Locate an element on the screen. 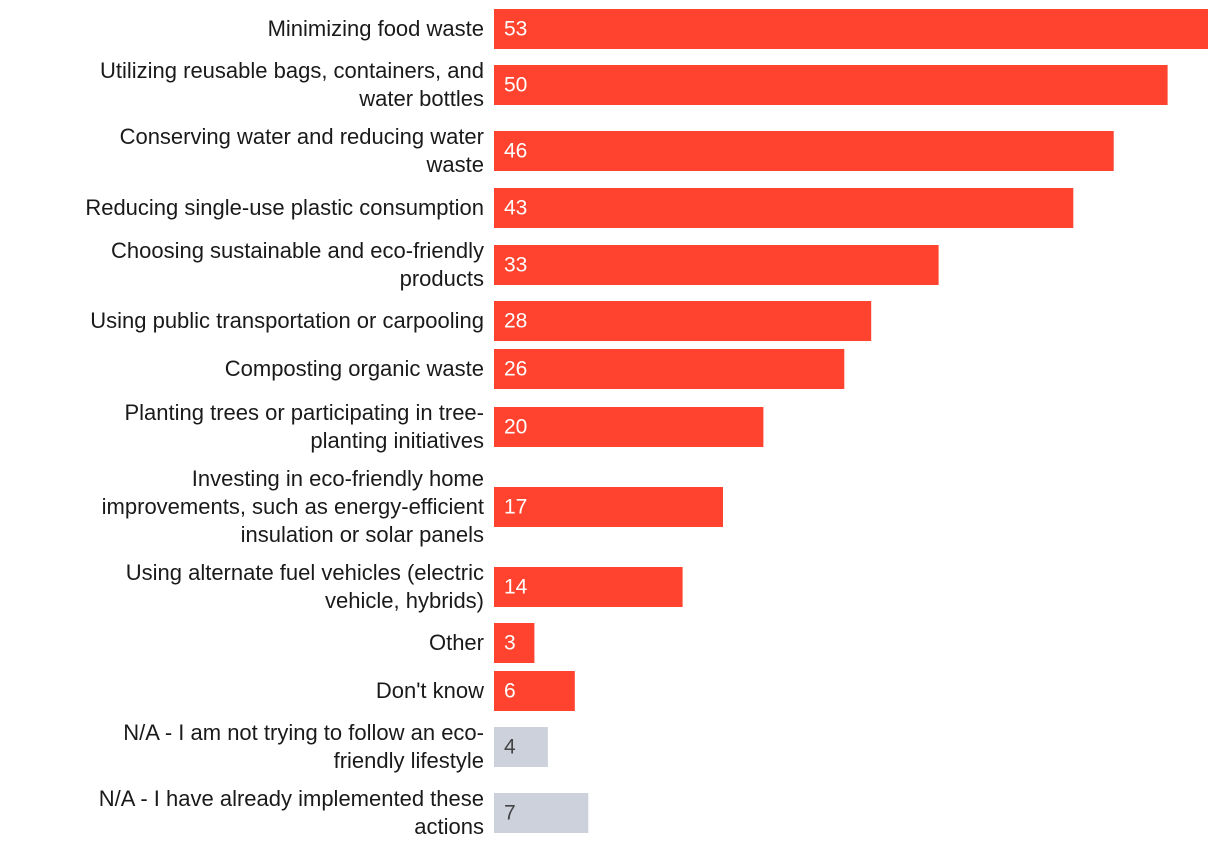 The width and height of the screenshot is (1220, 854). category-label-line: N/A - I am not trying to follow an eco- is located at coordinates (303, 732).